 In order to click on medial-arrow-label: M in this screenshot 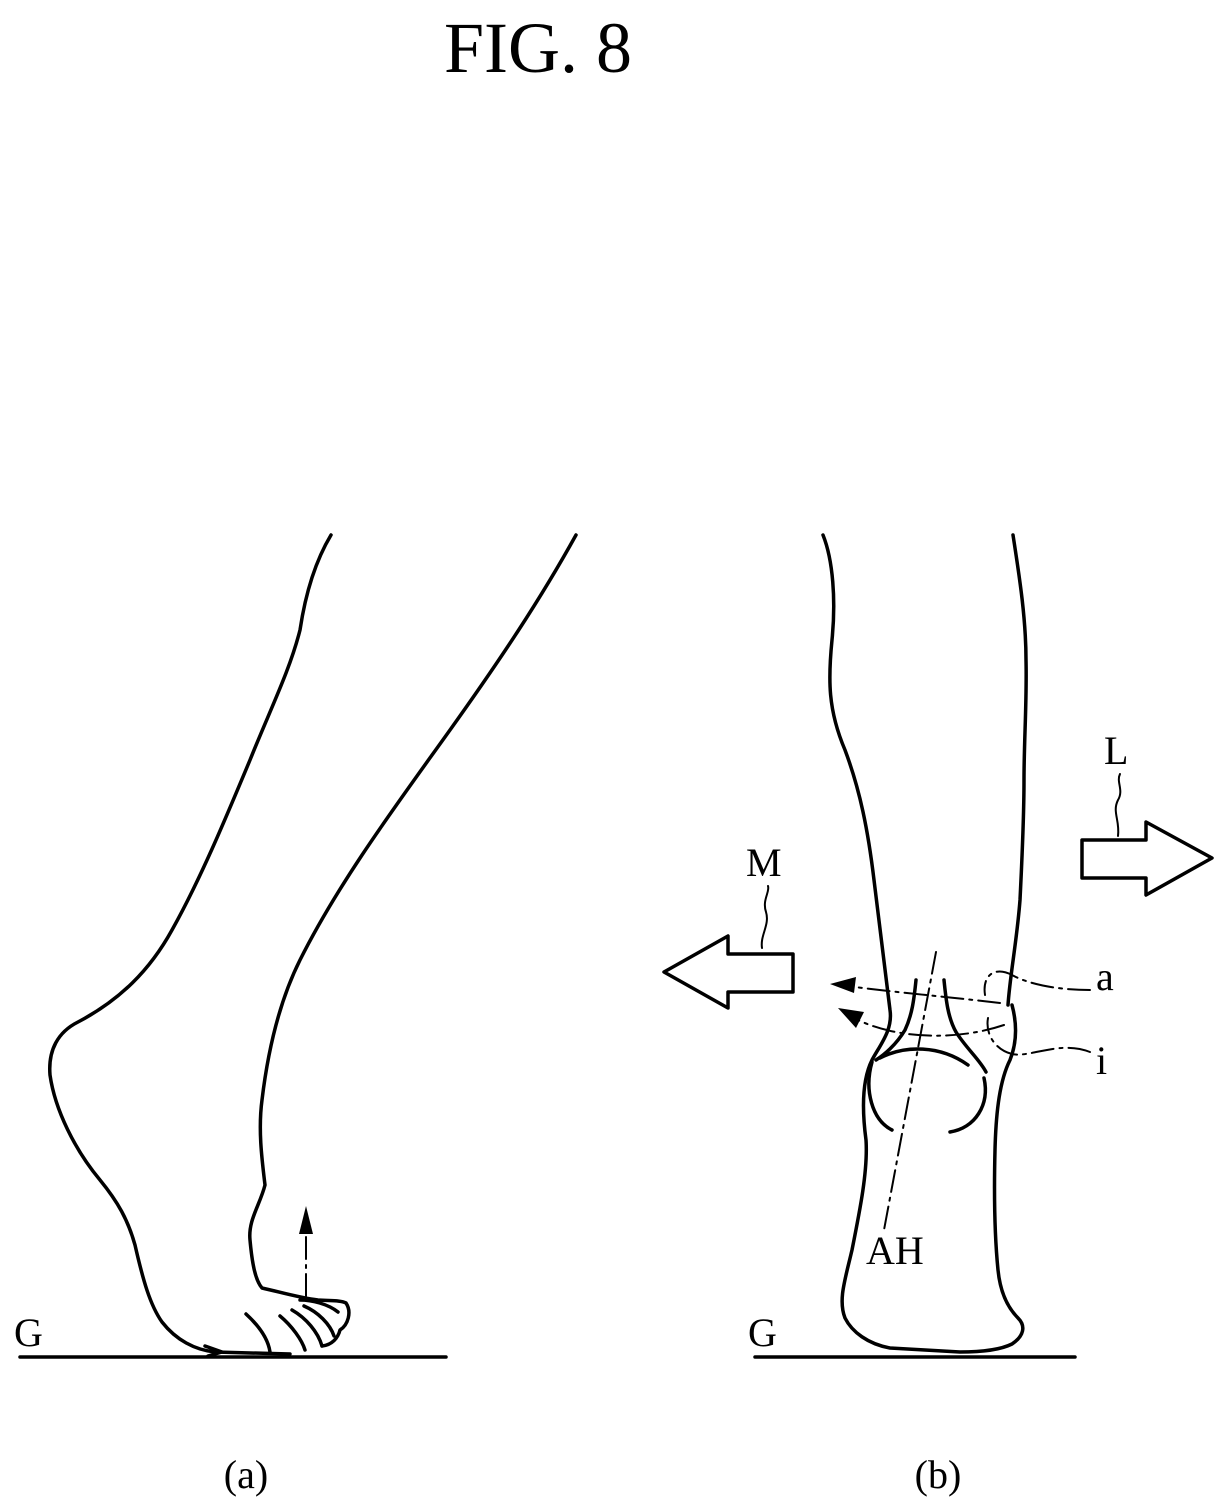, I will do `click(764, 862)`.